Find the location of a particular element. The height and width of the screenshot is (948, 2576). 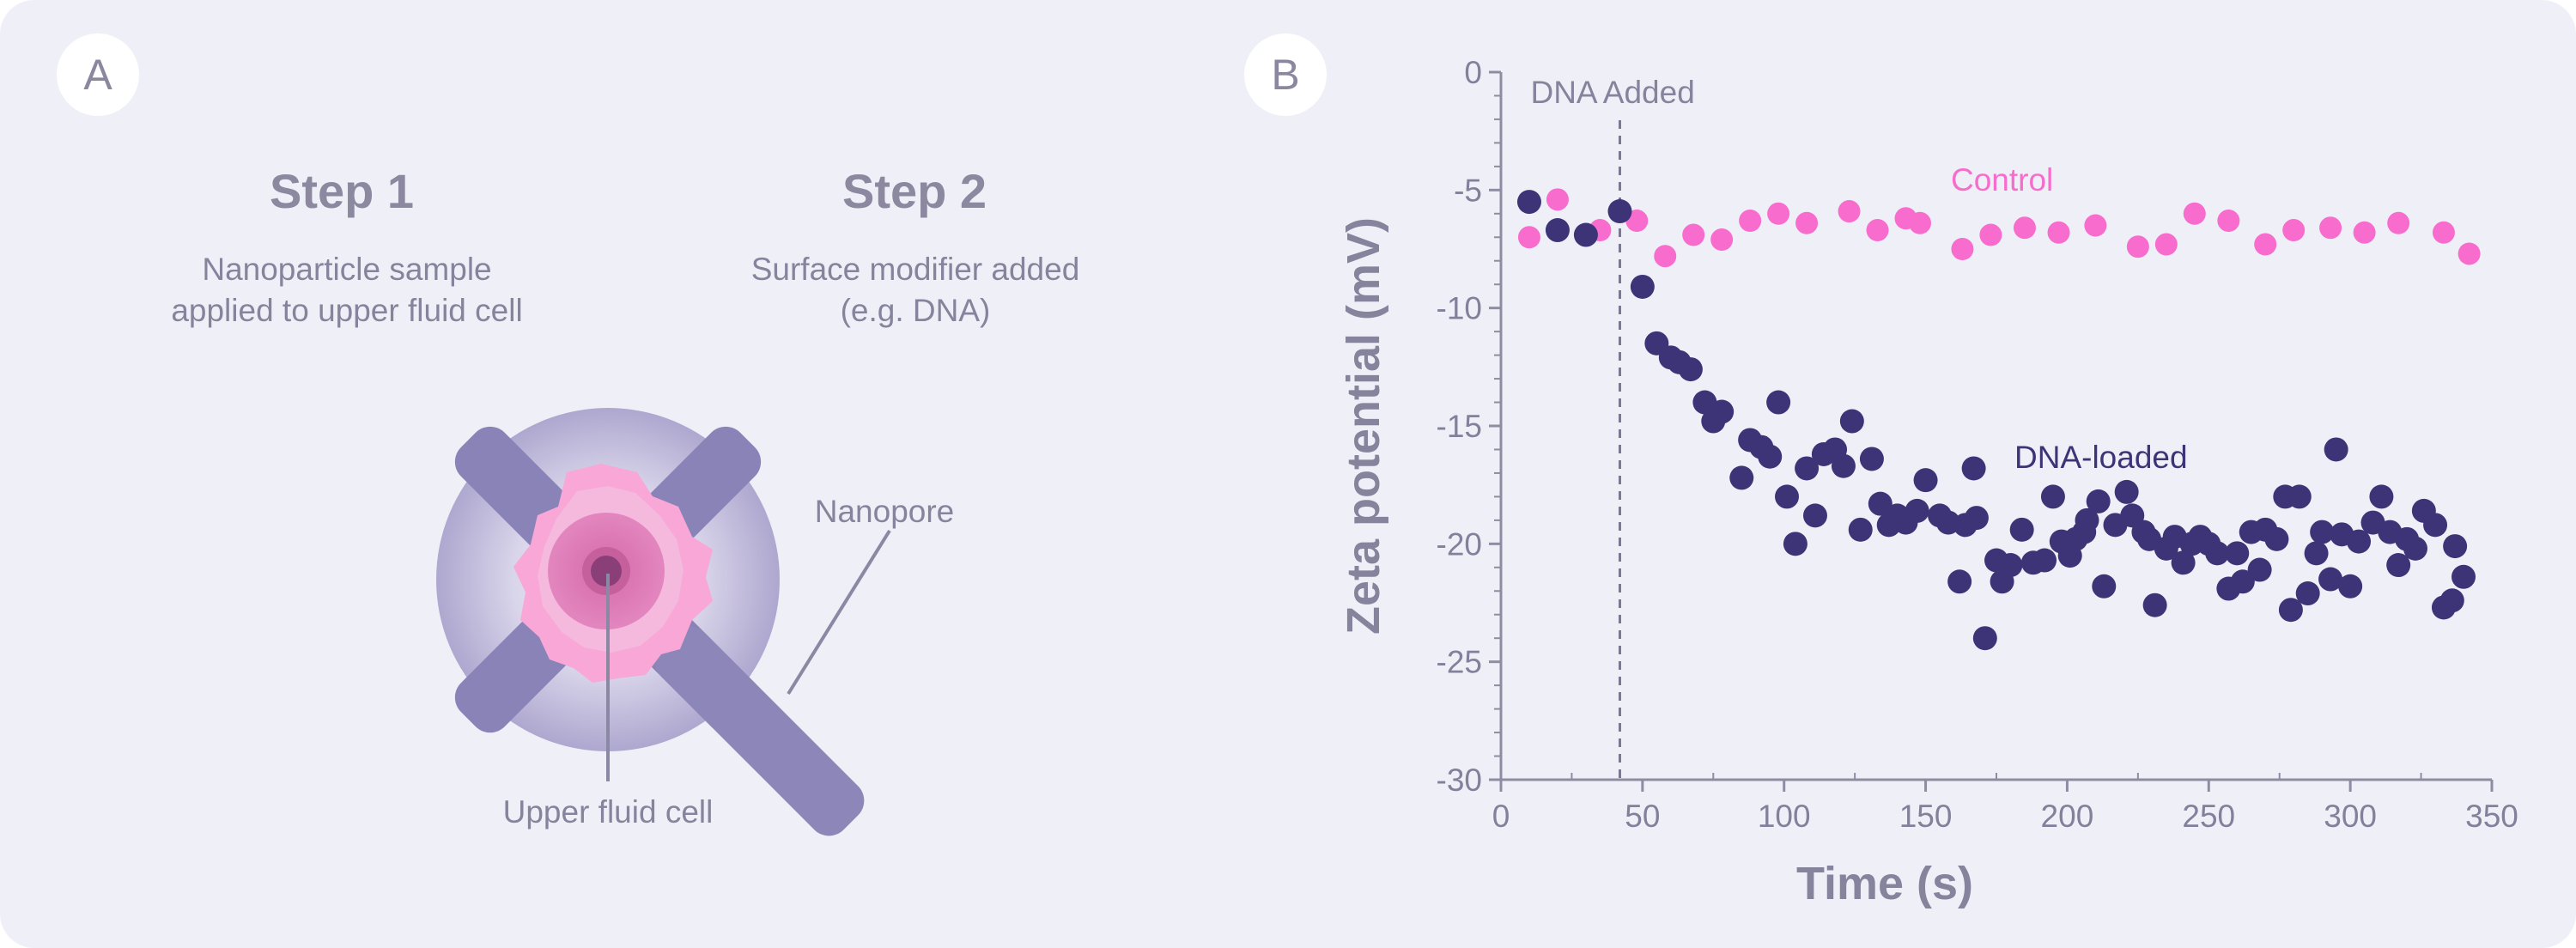

step1-line1: Nanoparticle sample is located at coordinates (346, 269).